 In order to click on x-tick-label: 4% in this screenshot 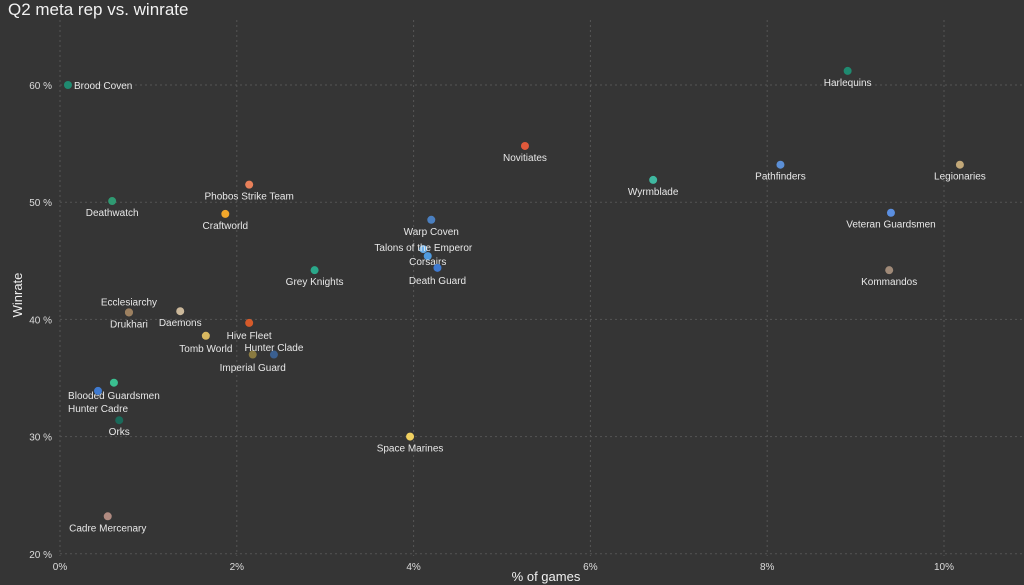, I will do `click(413, 567)`.